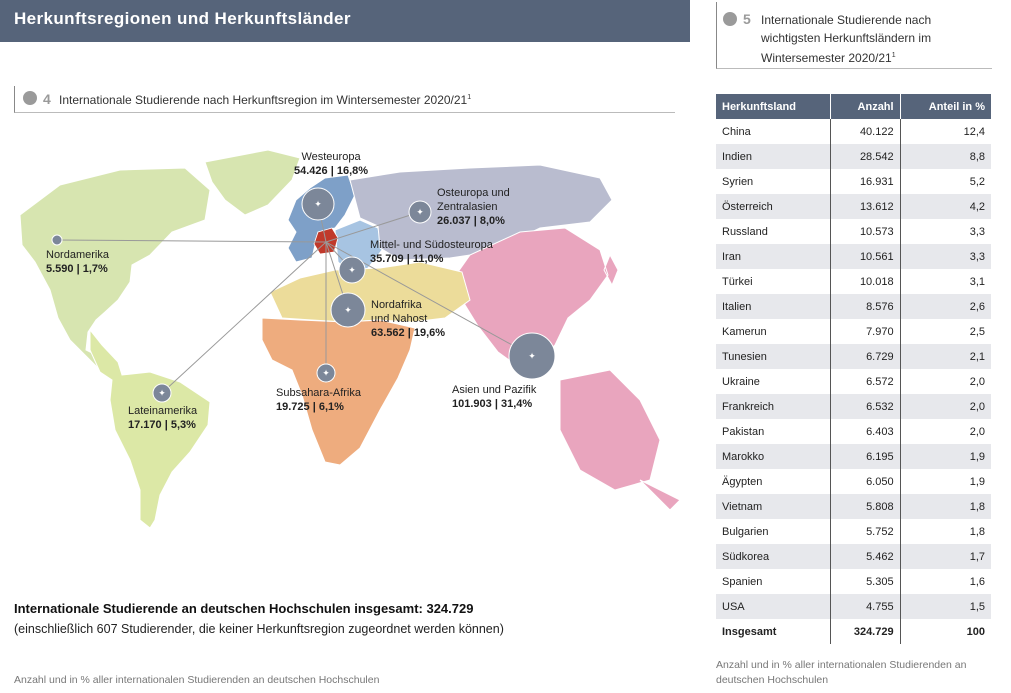  What do you see at coordinates (945, 556) in the screenshot?
I see `share-cell: 1,7` at bounding box center [945, 556].